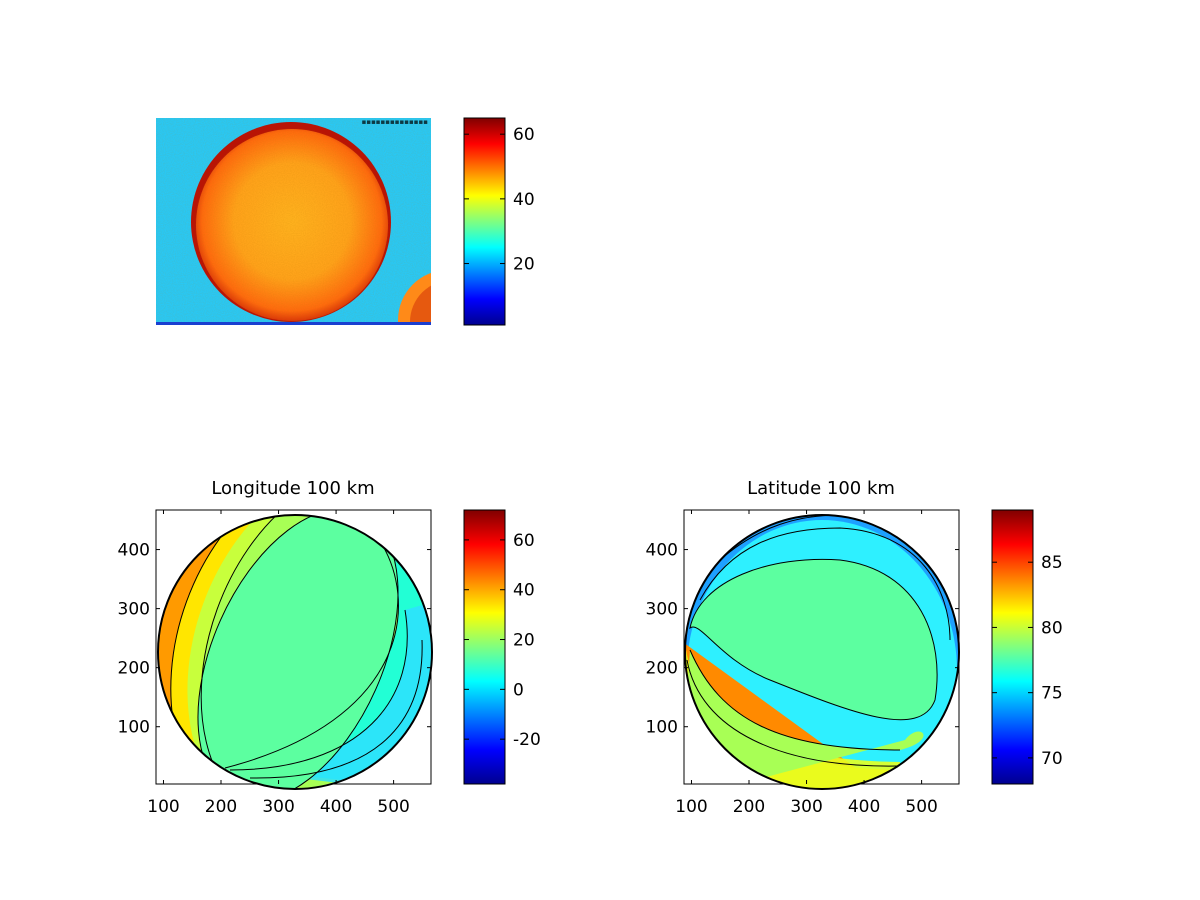 This screenshot has width=1200, height=900. Describe the element at coordinates (518, 690) in the screenshot. I see `colorbar-tick-label: 0` at that location.